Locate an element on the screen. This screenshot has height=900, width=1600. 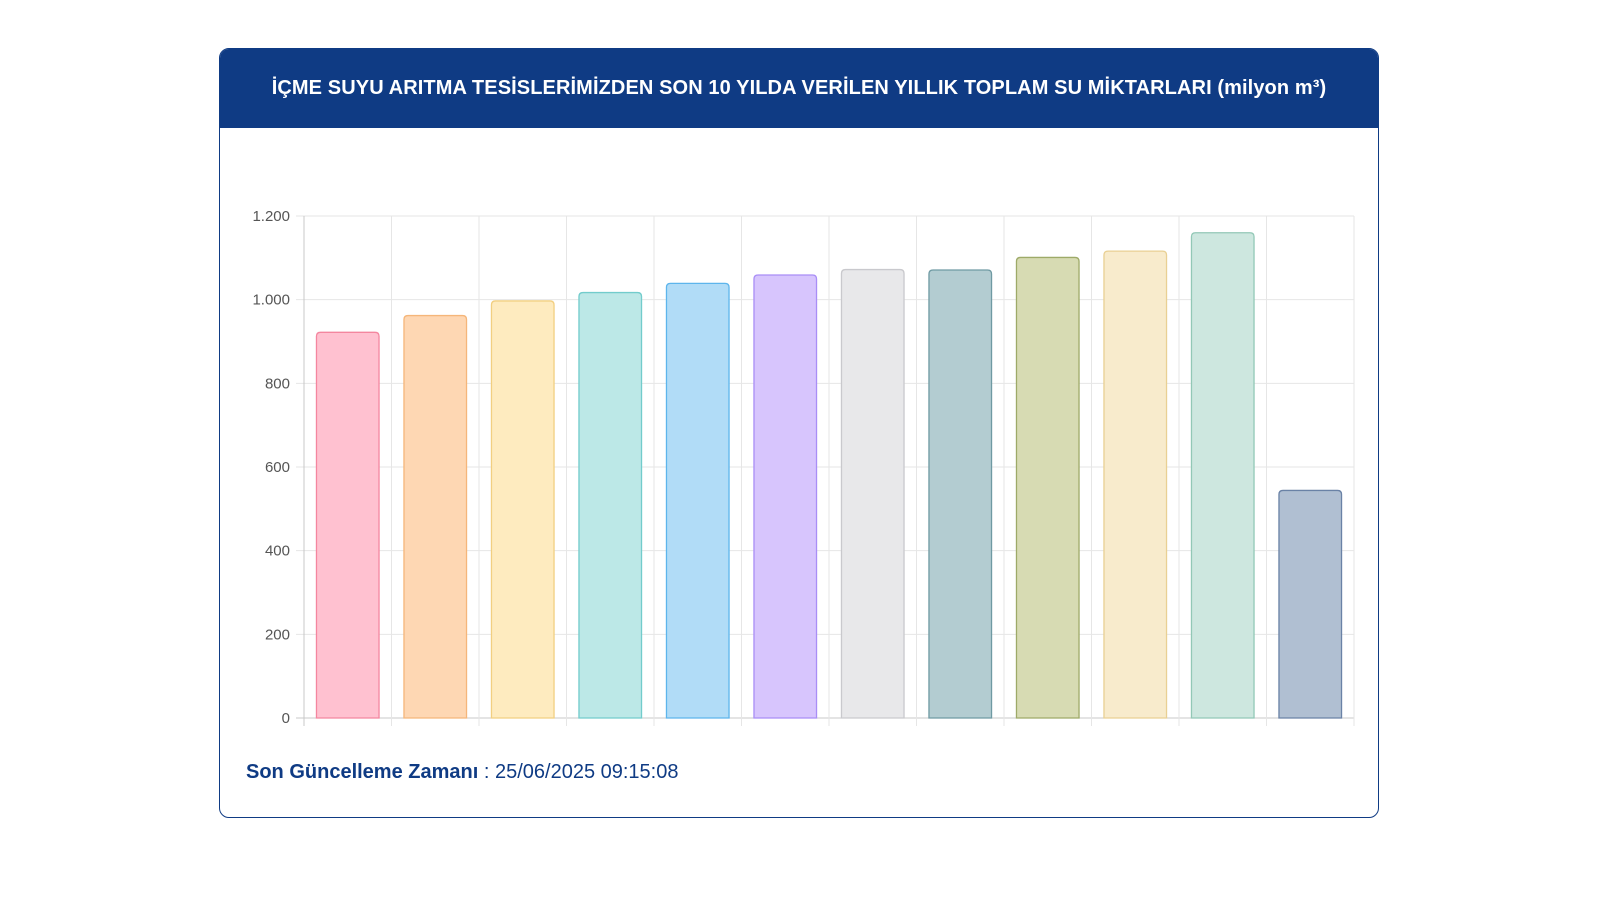
y-tick-label: 1.200 is located at coordinates (271, 216).